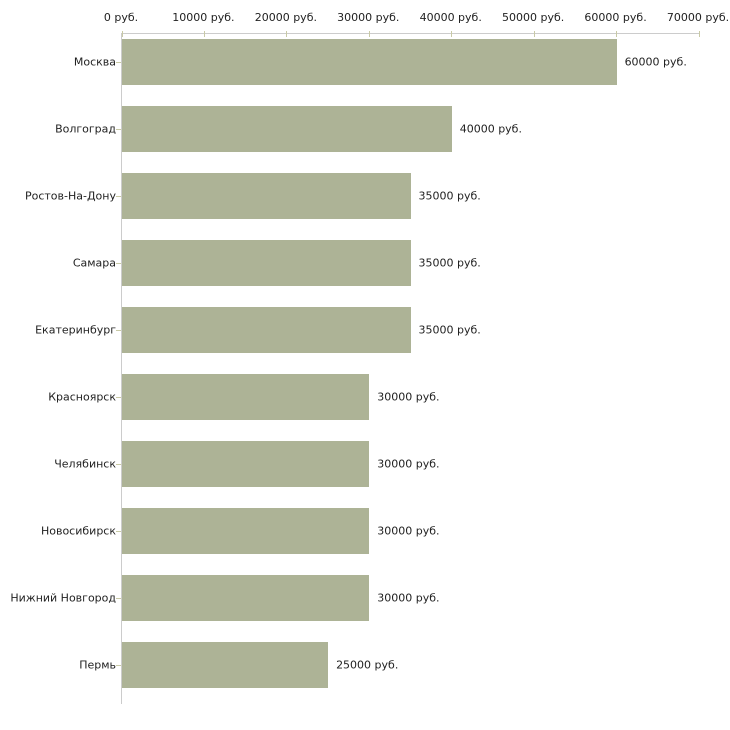  Describe the element at coordinates (376, 469) in the screenshot. I see `bar-row: Челябинск 30000 руб.` at that location.